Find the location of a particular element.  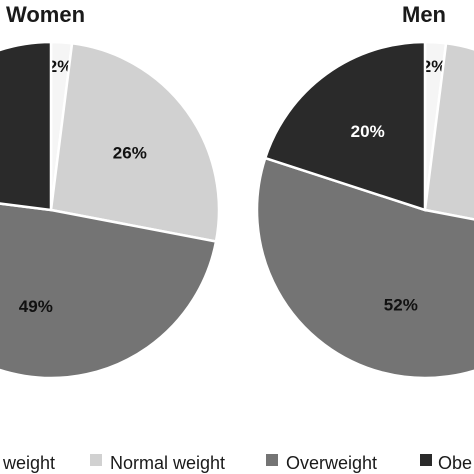

men-label-obese: 20% is located at coordinates (368, 131).